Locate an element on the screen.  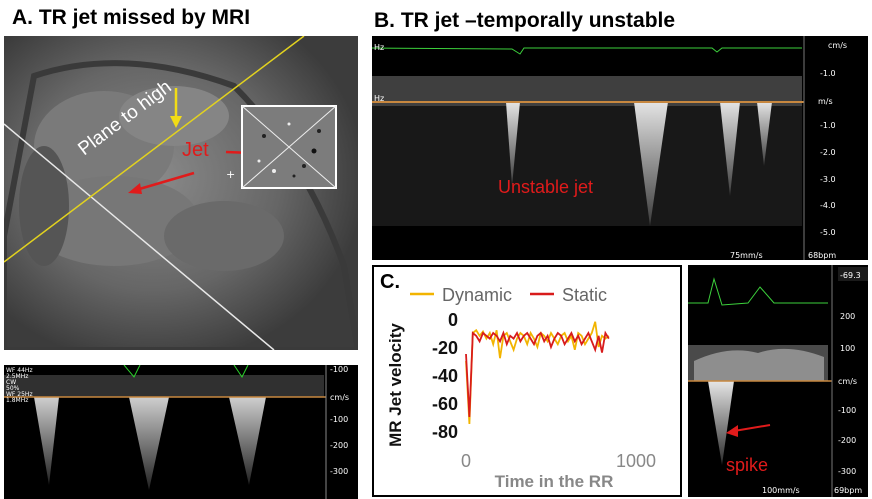
spike-arrow is located at coordinates (732, 431).